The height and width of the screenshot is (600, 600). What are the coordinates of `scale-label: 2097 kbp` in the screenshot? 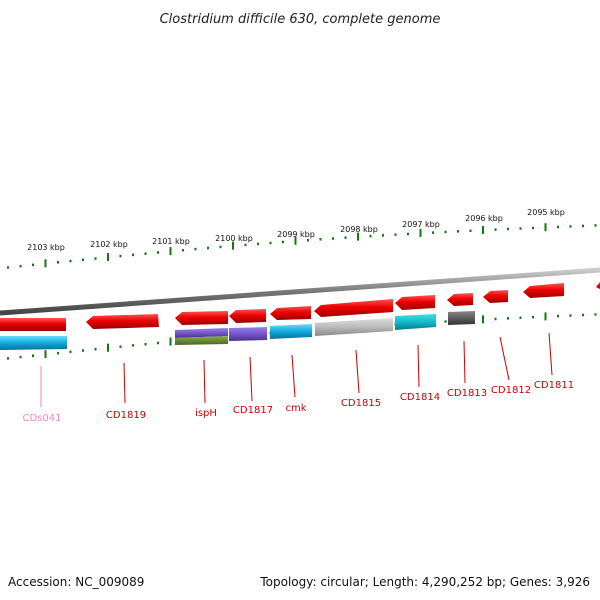 It's located at (421, 224).